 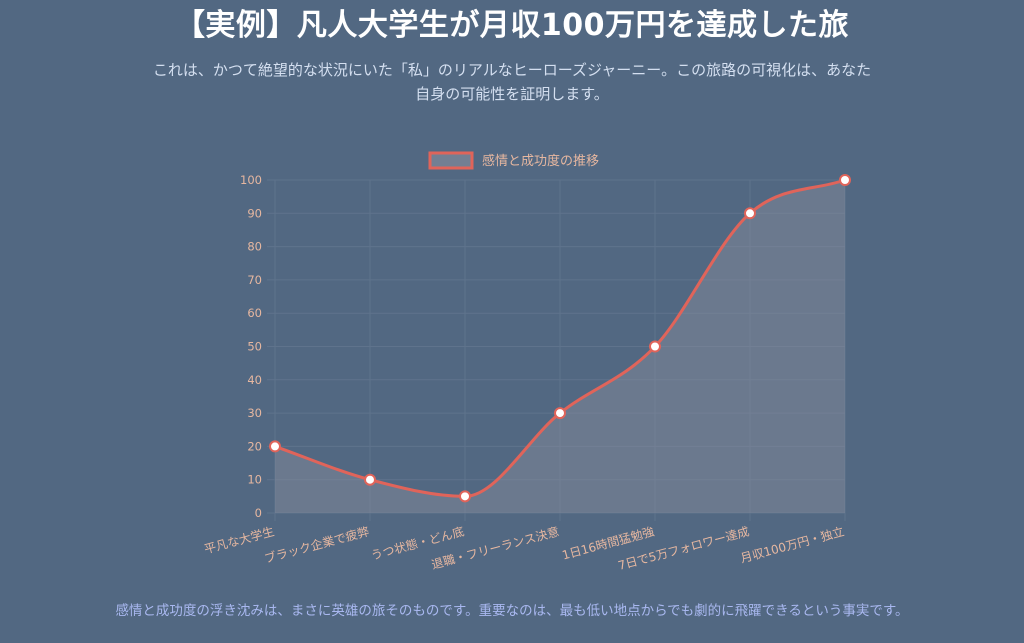 I want to click on y-tick-label: 30, so click(x=254, y=413).